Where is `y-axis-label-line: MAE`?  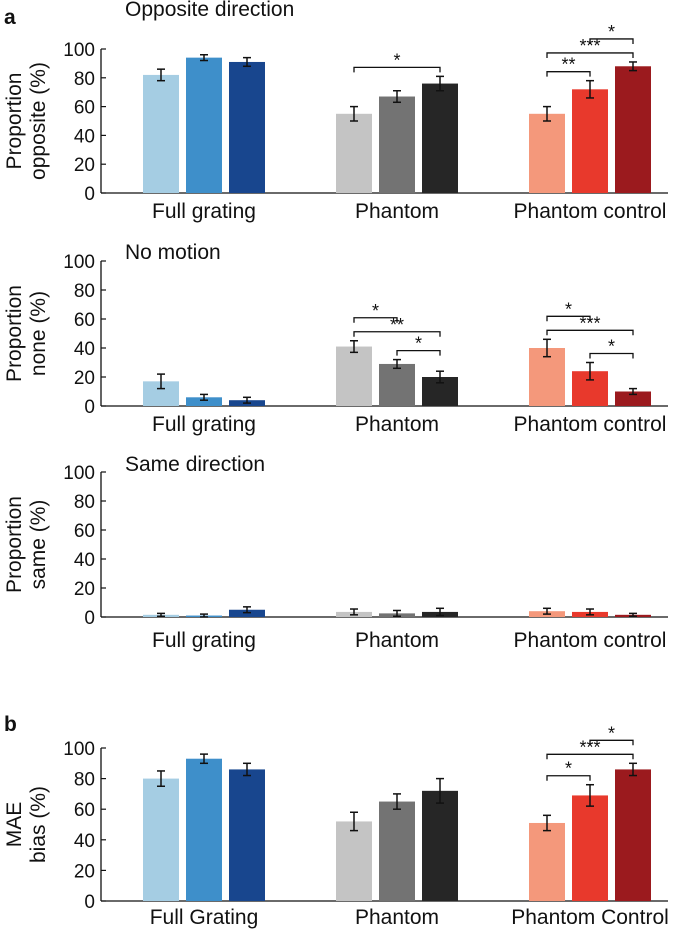
y-axis-label-line: MAE is located at coordinates (14, 825).